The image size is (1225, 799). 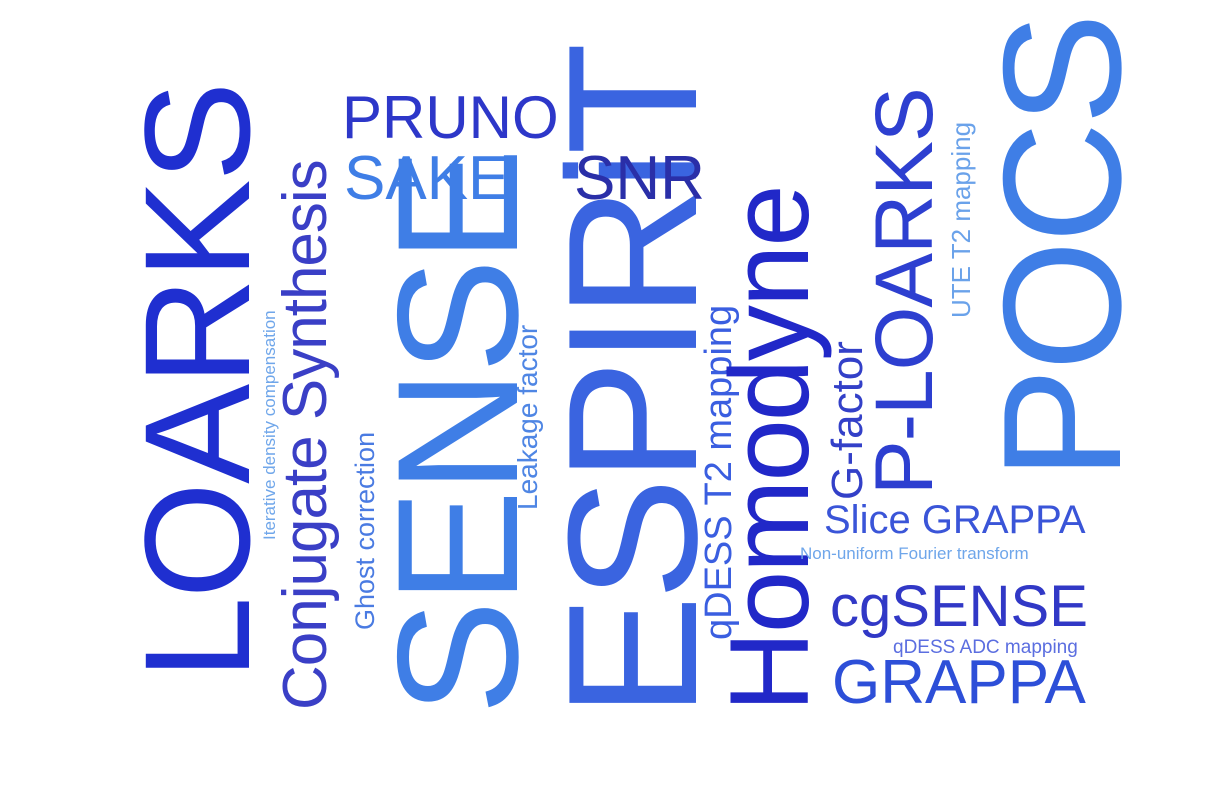 What do you see at coordinates (639, 178) in the screenshot?
I see `word-snr: SNR` at bounding box center [639, 178].